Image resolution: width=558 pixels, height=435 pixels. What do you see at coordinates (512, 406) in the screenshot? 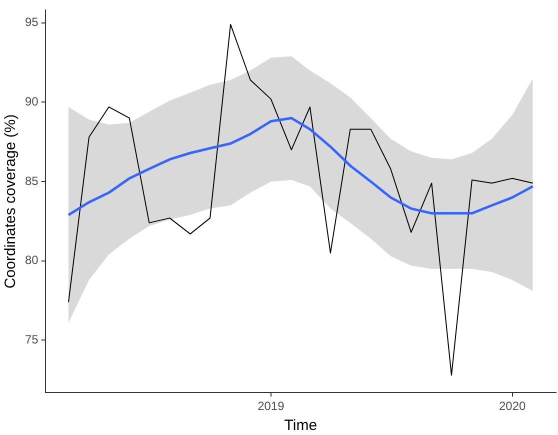
I see `x-tick-label: 2020` at bounding box center [512, 406].